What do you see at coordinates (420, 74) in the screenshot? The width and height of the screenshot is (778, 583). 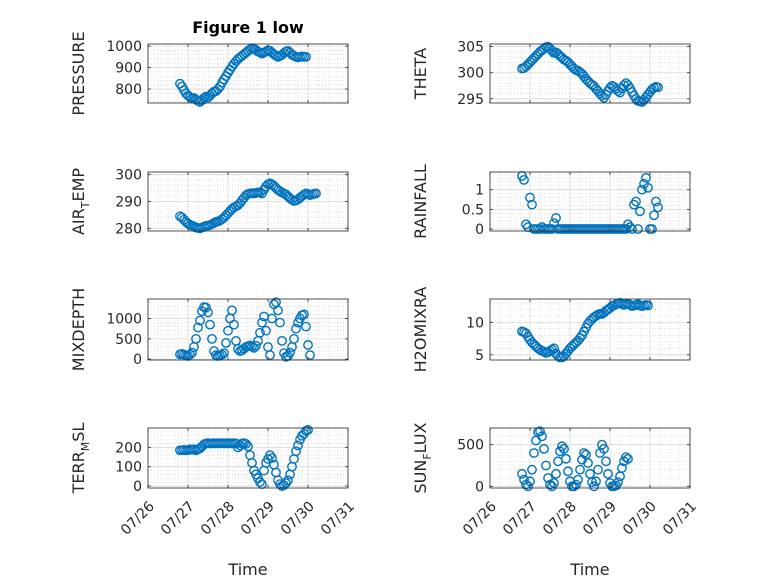 I see `y-axis-label: THETA` at bounding box center [420, 74].